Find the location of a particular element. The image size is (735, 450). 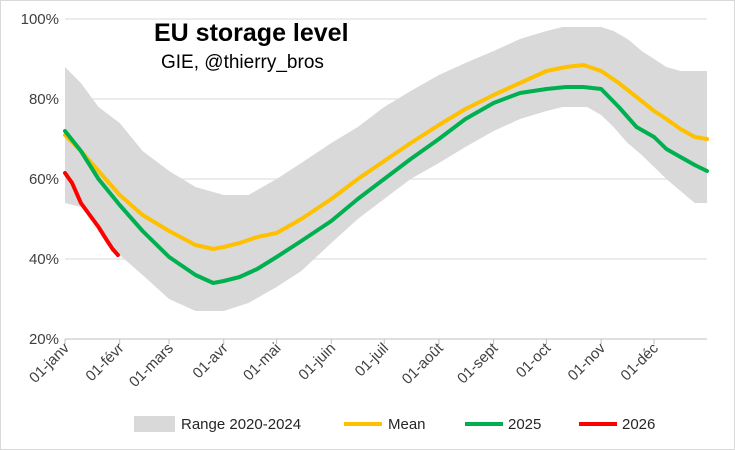

legend-label-2025: 2025 is located at coordinates (524, 424).